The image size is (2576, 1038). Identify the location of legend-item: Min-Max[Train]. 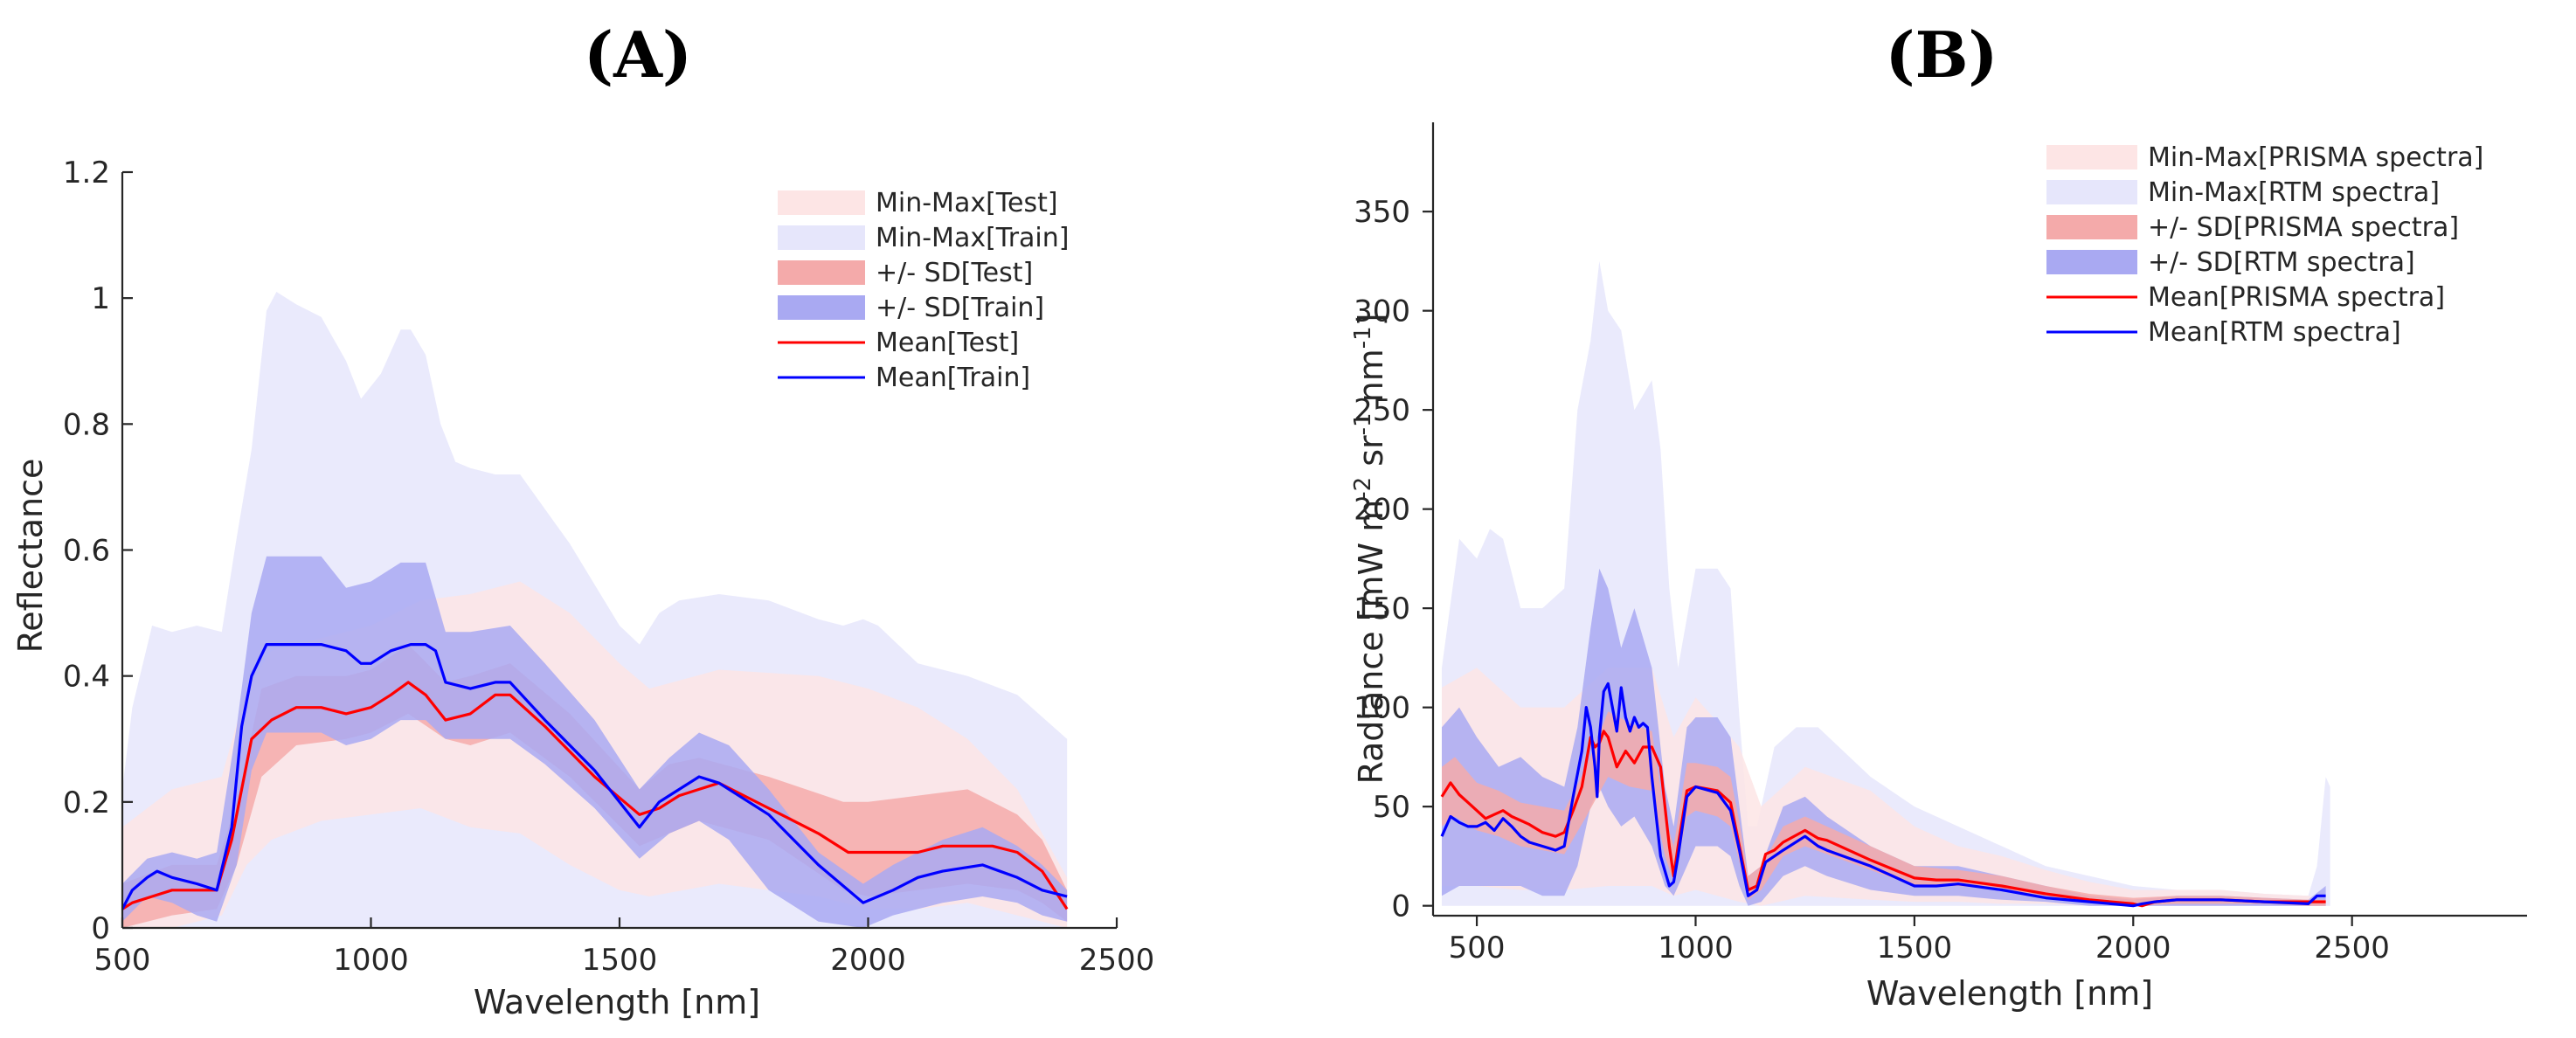
(923, 238).